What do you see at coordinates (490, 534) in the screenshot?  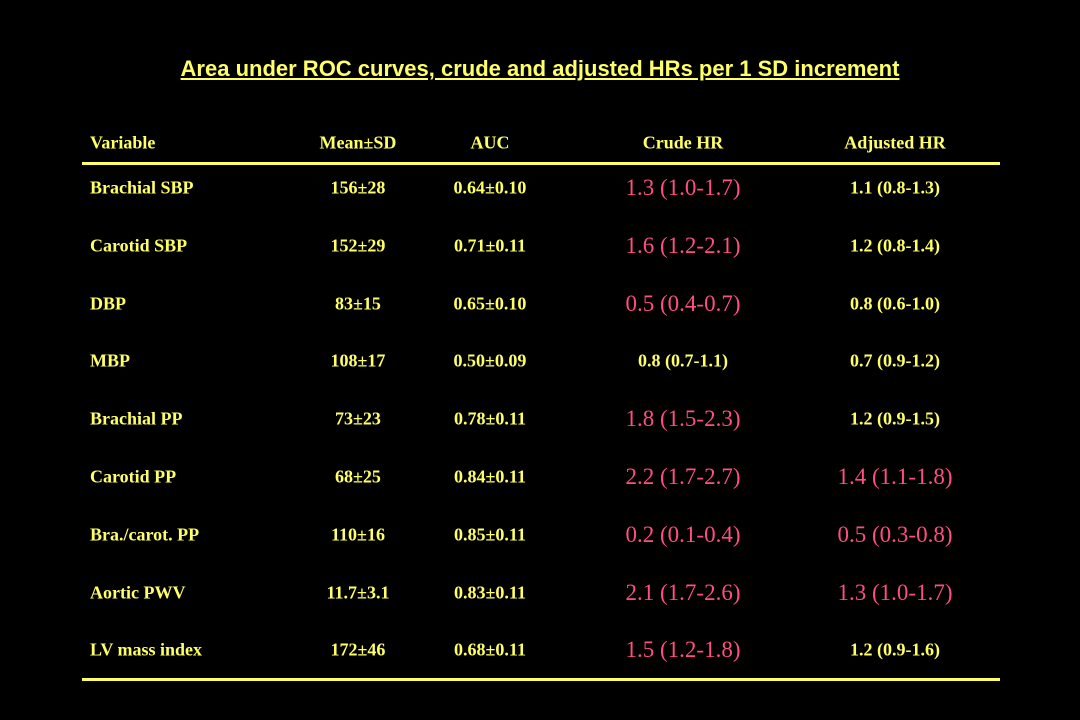 I see `table-cell: 0.85±0.11` at bounding box center [490, 534].